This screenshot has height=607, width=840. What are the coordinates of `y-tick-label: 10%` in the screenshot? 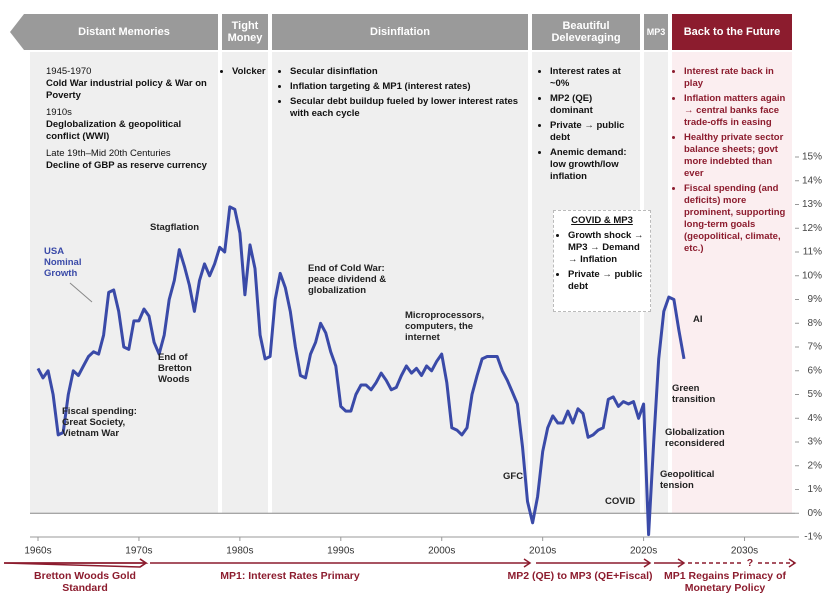 It's located at (812, 275).